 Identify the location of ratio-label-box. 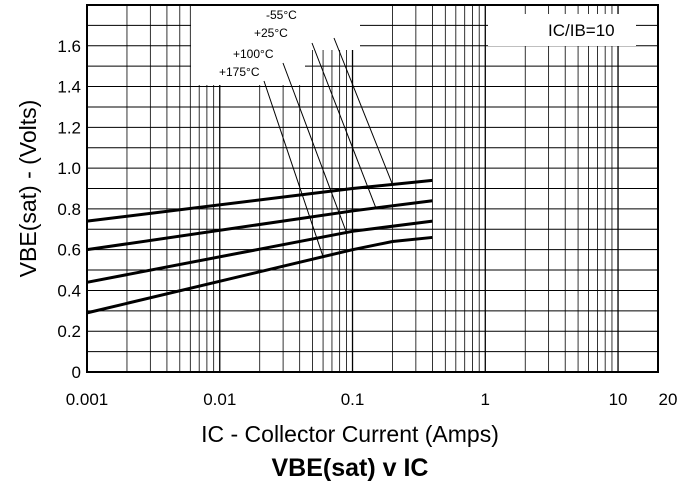
(562, 30).